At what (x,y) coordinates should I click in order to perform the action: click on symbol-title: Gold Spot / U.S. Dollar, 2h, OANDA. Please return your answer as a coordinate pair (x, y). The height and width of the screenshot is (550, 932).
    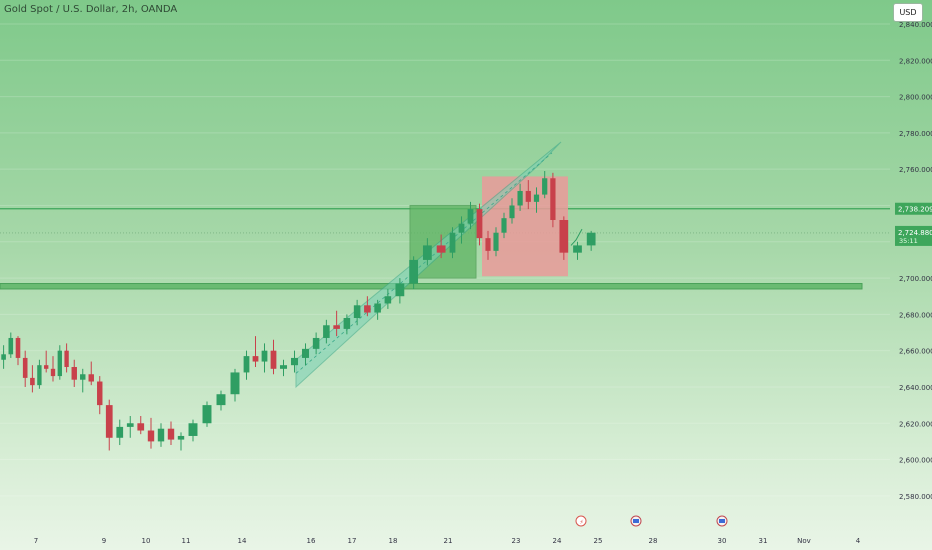
    Looking at the image, I should click on (91, 9).